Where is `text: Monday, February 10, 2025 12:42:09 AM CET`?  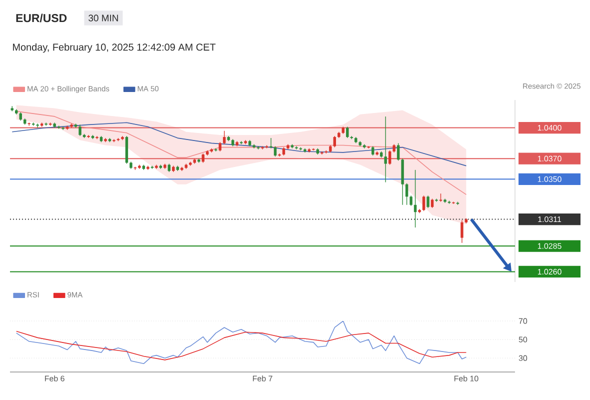
text: Monday, February 10, 2025 12:42:09 AM CET is located at coordinates (114, 48).